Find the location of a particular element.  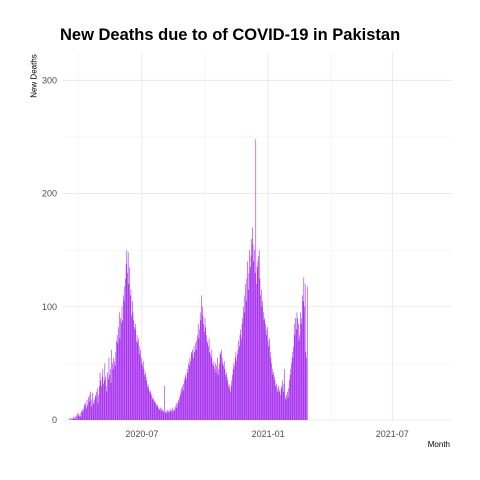

x-tick-label: 2021-07 is located at coordinates (392, 434).